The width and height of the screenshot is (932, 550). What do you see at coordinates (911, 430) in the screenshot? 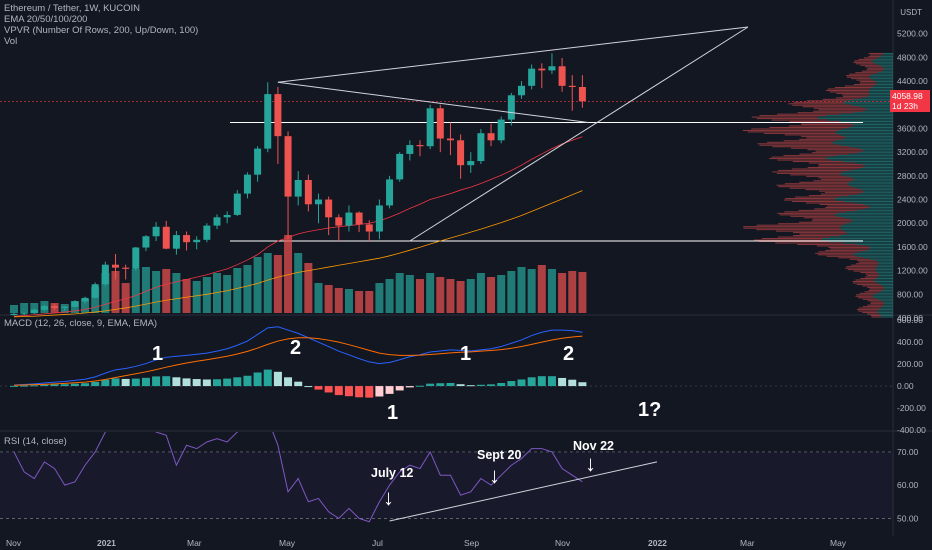
I see `macd-axis-tick: -400.00` at bounding box center [911, 430].